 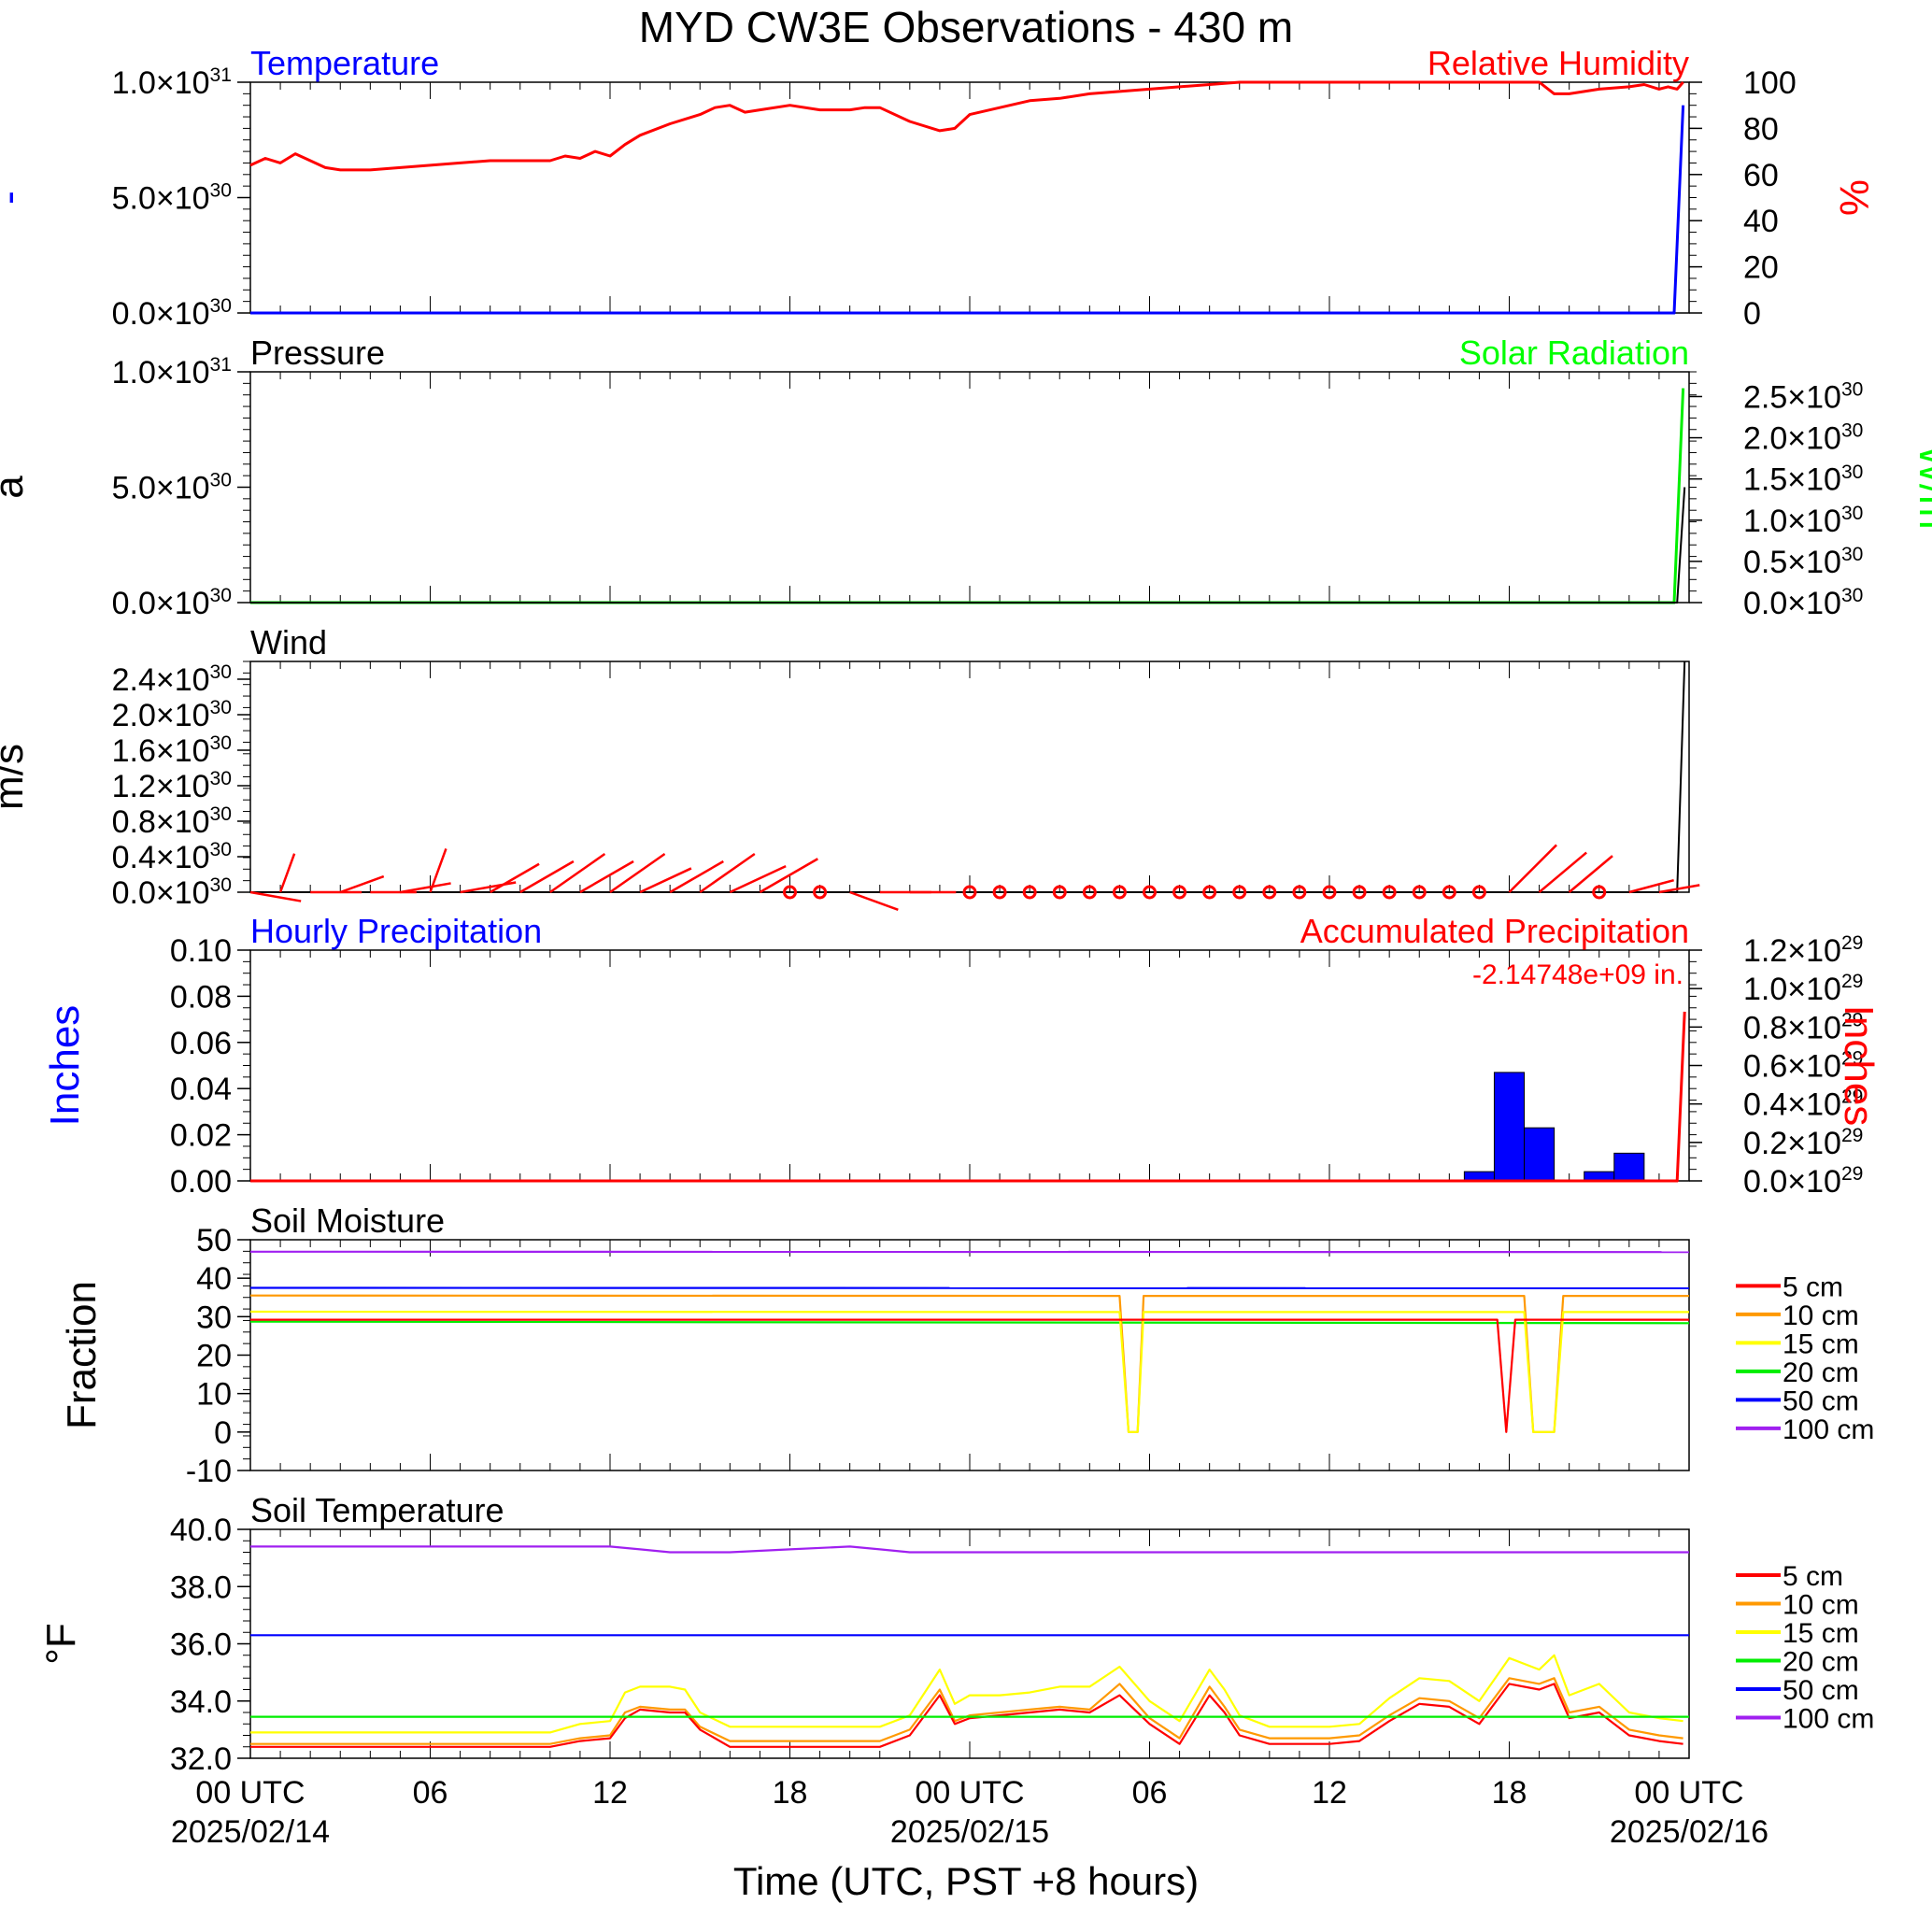 What do you see at coordinates (1803, 398) in the screenshot?
I see `y2-tick-label: 2.5×1030` at bounding box center [1803, 398].